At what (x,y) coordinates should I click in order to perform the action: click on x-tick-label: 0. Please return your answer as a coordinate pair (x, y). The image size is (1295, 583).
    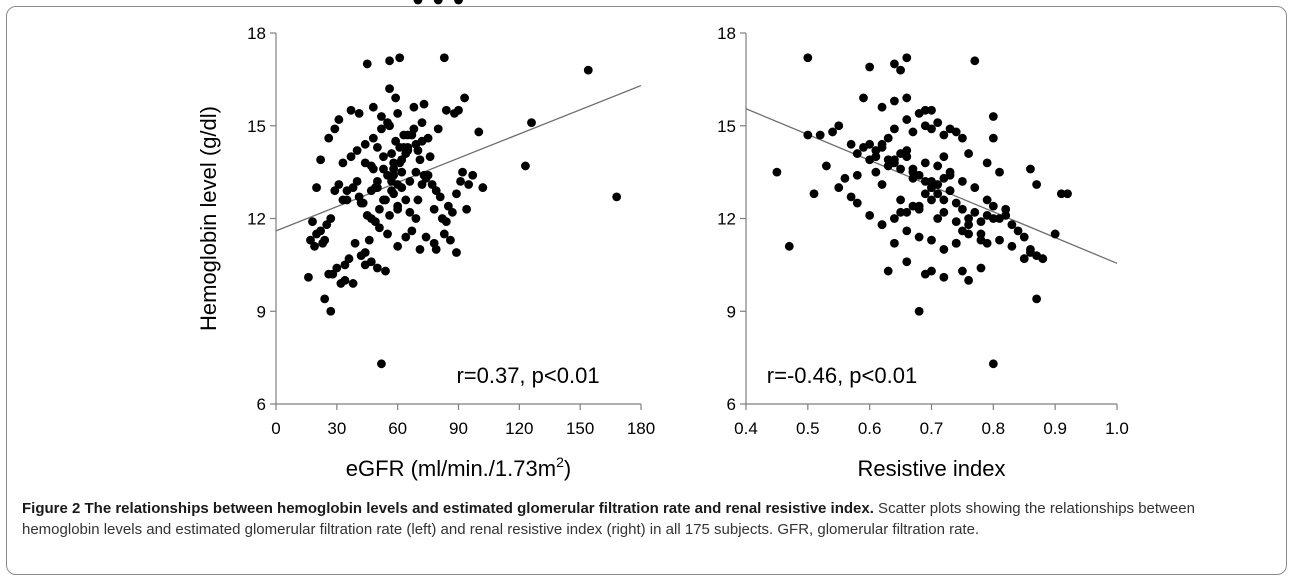
    Looking at the image, I should click on (275, 428).